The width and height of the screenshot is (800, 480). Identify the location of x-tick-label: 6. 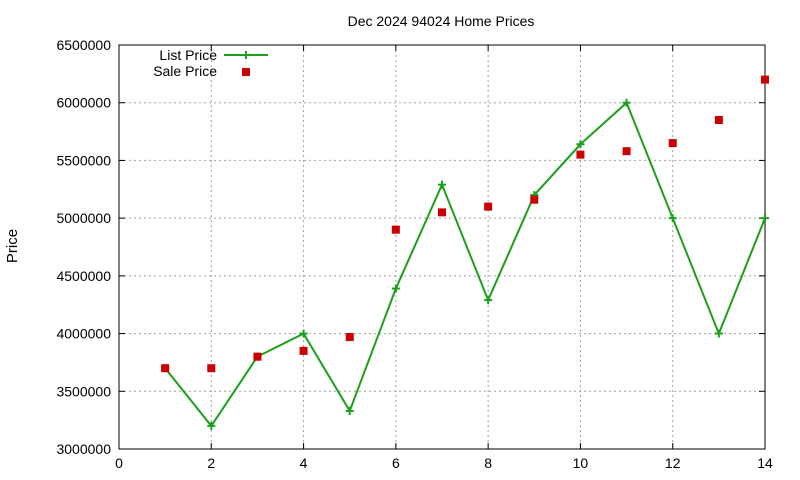
(396, 463).